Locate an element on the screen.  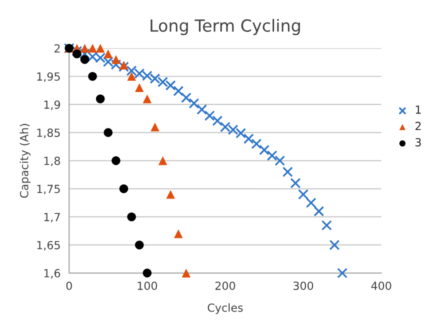
legend-label: 3 is located at coordinates (418, 142).